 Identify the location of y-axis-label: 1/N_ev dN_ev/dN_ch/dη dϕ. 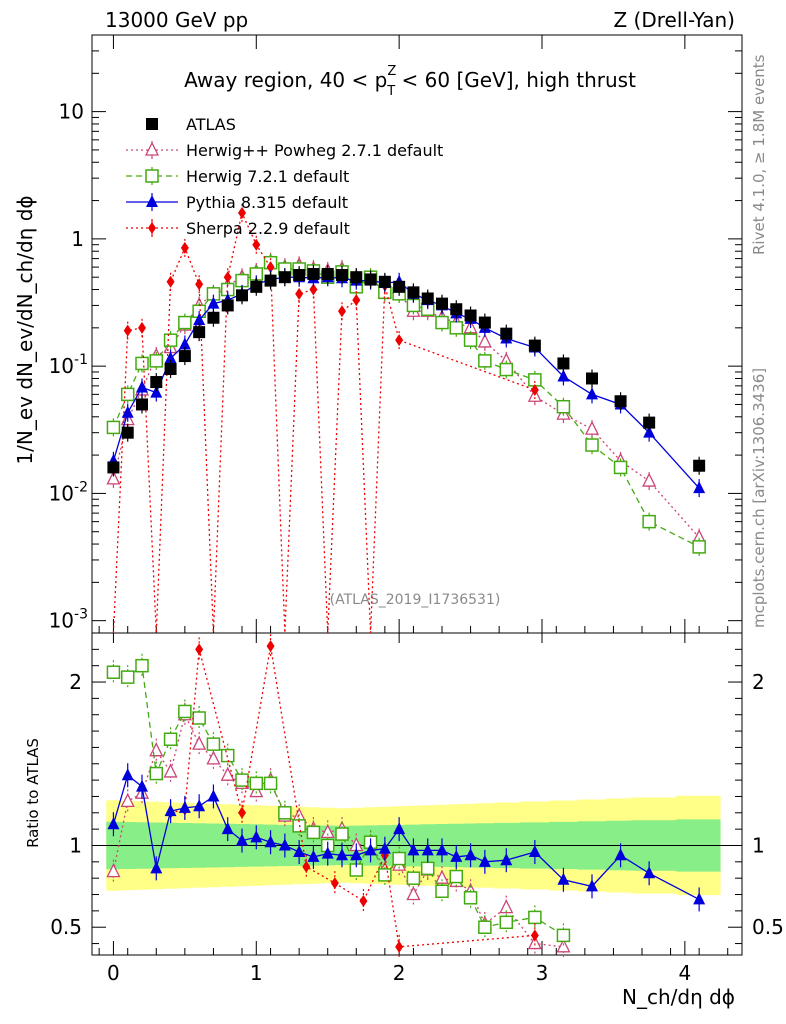
(25, 329).